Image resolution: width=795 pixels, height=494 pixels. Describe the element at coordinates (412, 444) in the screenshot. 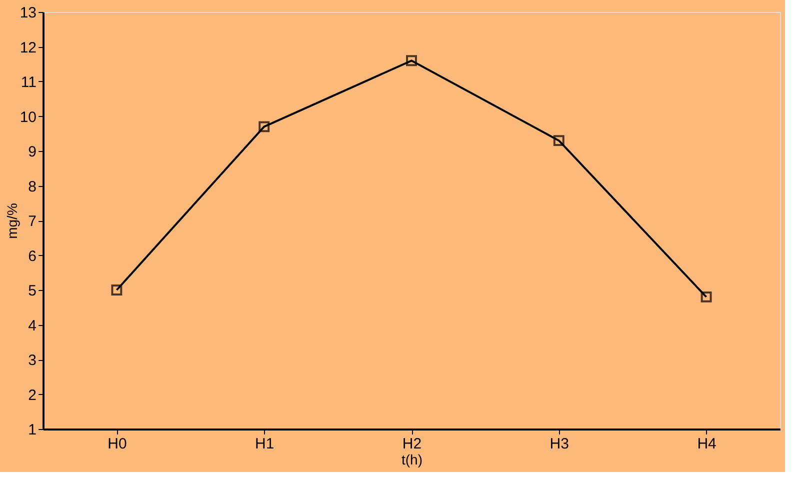

I see `x-tick-label: H2` at that location.